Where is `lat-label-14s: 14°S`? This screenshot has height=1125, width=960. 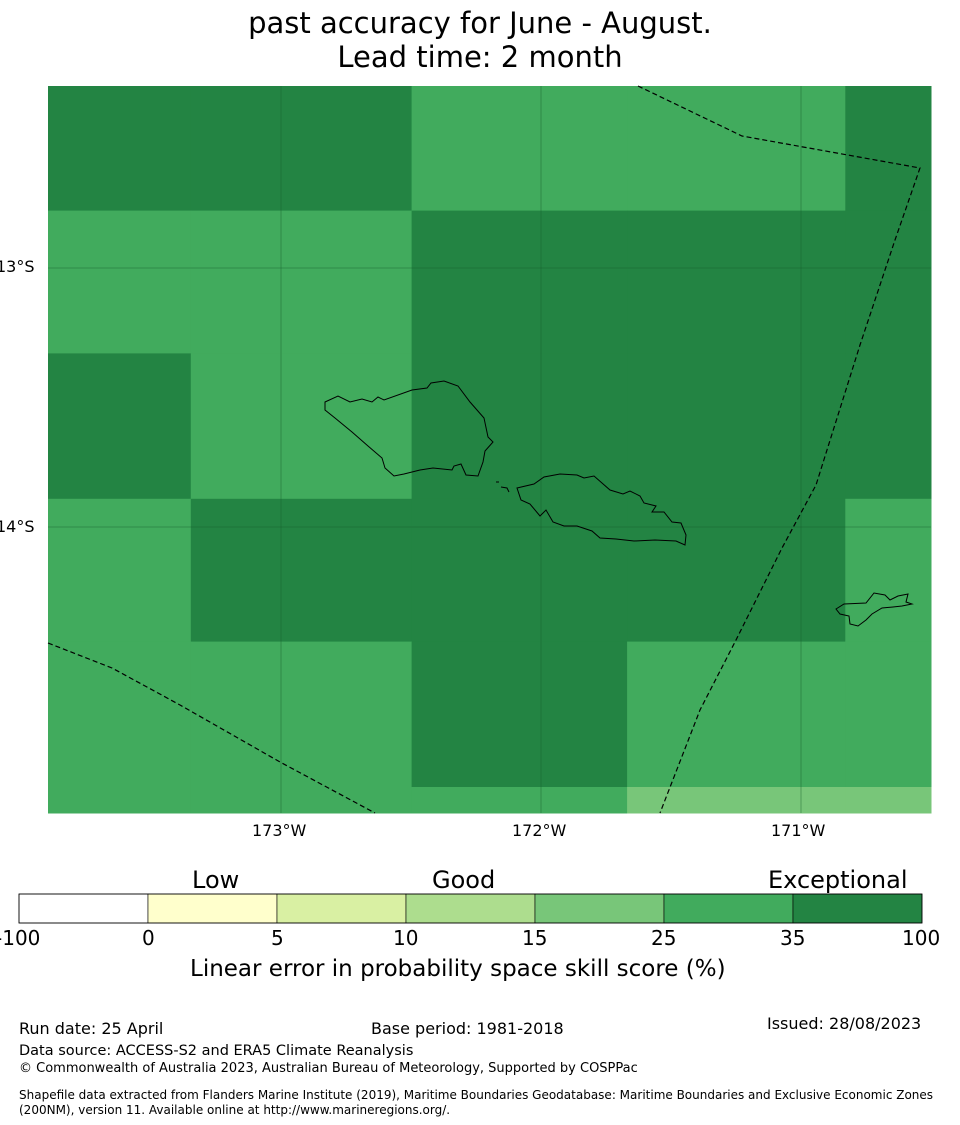
lat-label-14s: 14°S is located at coordinates (17, 526).